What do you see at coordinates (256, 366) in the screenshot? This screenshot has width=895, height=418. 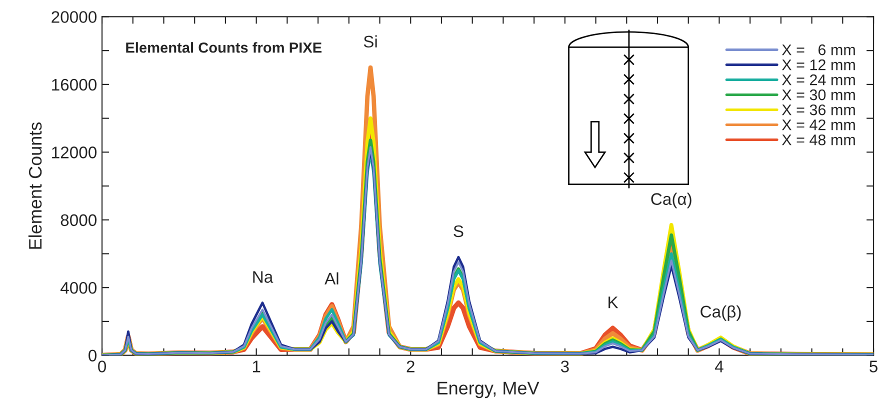 I see `x-tick-label: 1` at bounding box center [256, 366].